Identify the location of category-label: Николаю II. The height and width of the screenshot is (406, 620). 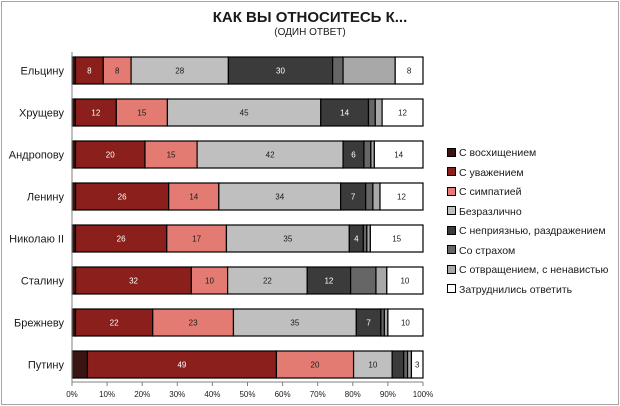
(36, 240).